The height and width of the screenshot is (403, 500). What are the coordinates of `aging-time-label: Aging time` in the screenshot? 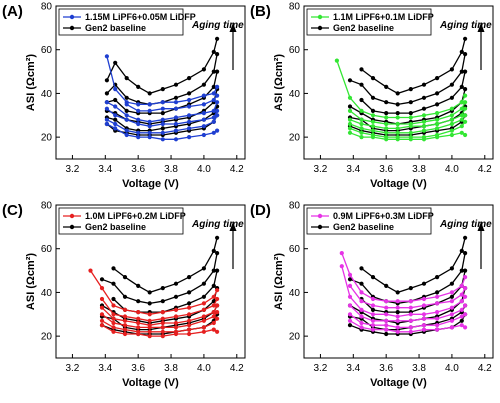 It's located at (217, 25).